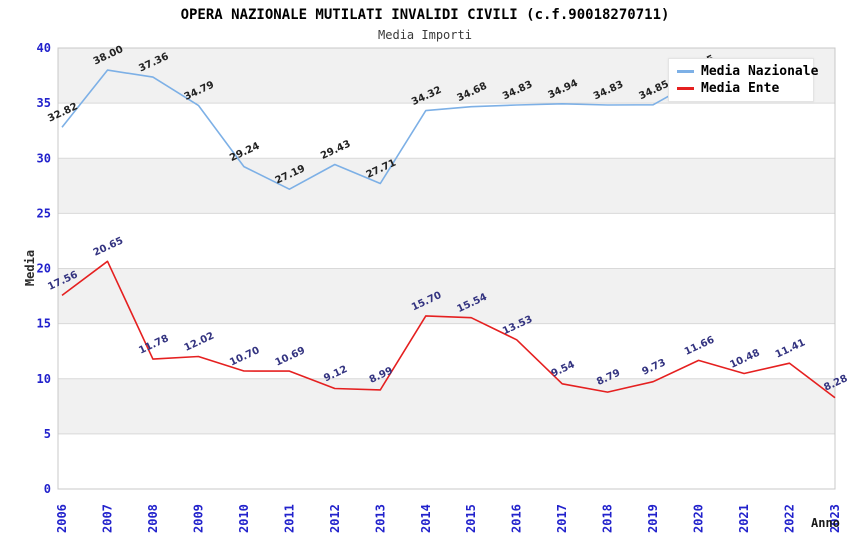  I want to click on y-tick-label: 35, so click(44, 103).